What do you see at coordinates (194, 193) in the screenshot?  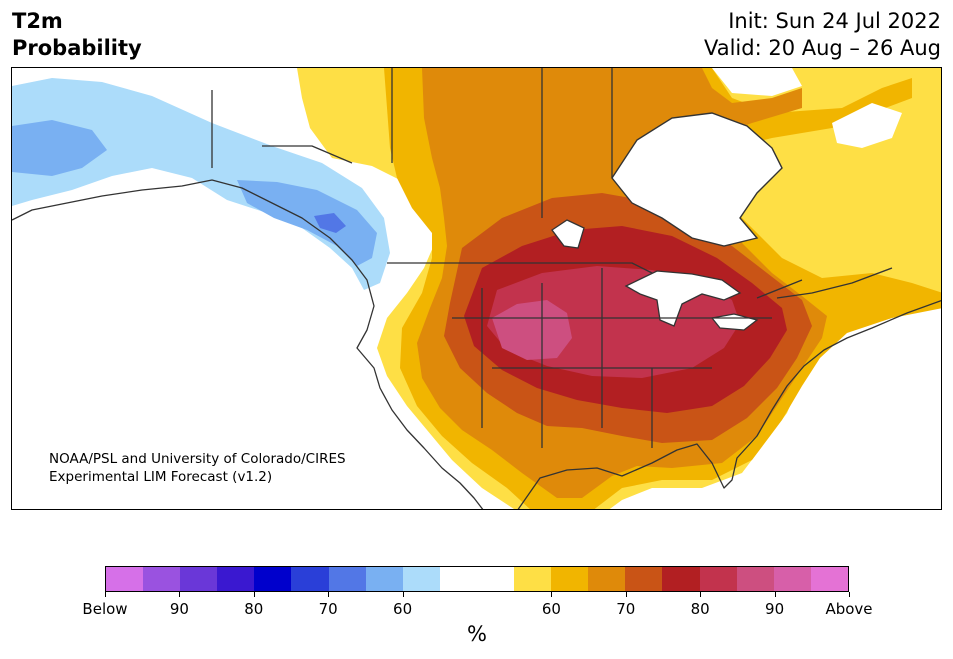 I see `cold-mid-region` at bounding box center [194, 193].